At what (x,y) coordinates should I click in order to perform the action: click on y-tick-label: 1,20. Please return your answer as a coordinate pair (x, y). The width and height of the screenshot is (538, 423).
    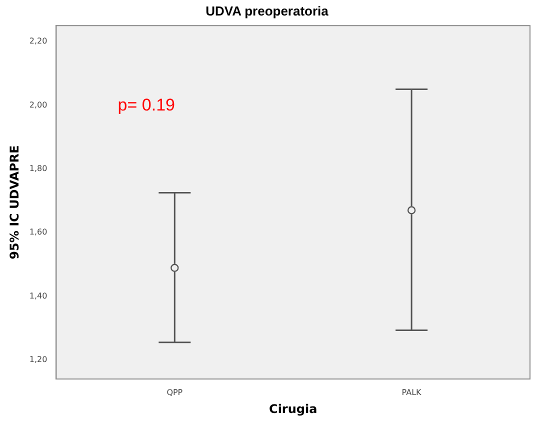
    Looking at the image, I should click on (38, 359).